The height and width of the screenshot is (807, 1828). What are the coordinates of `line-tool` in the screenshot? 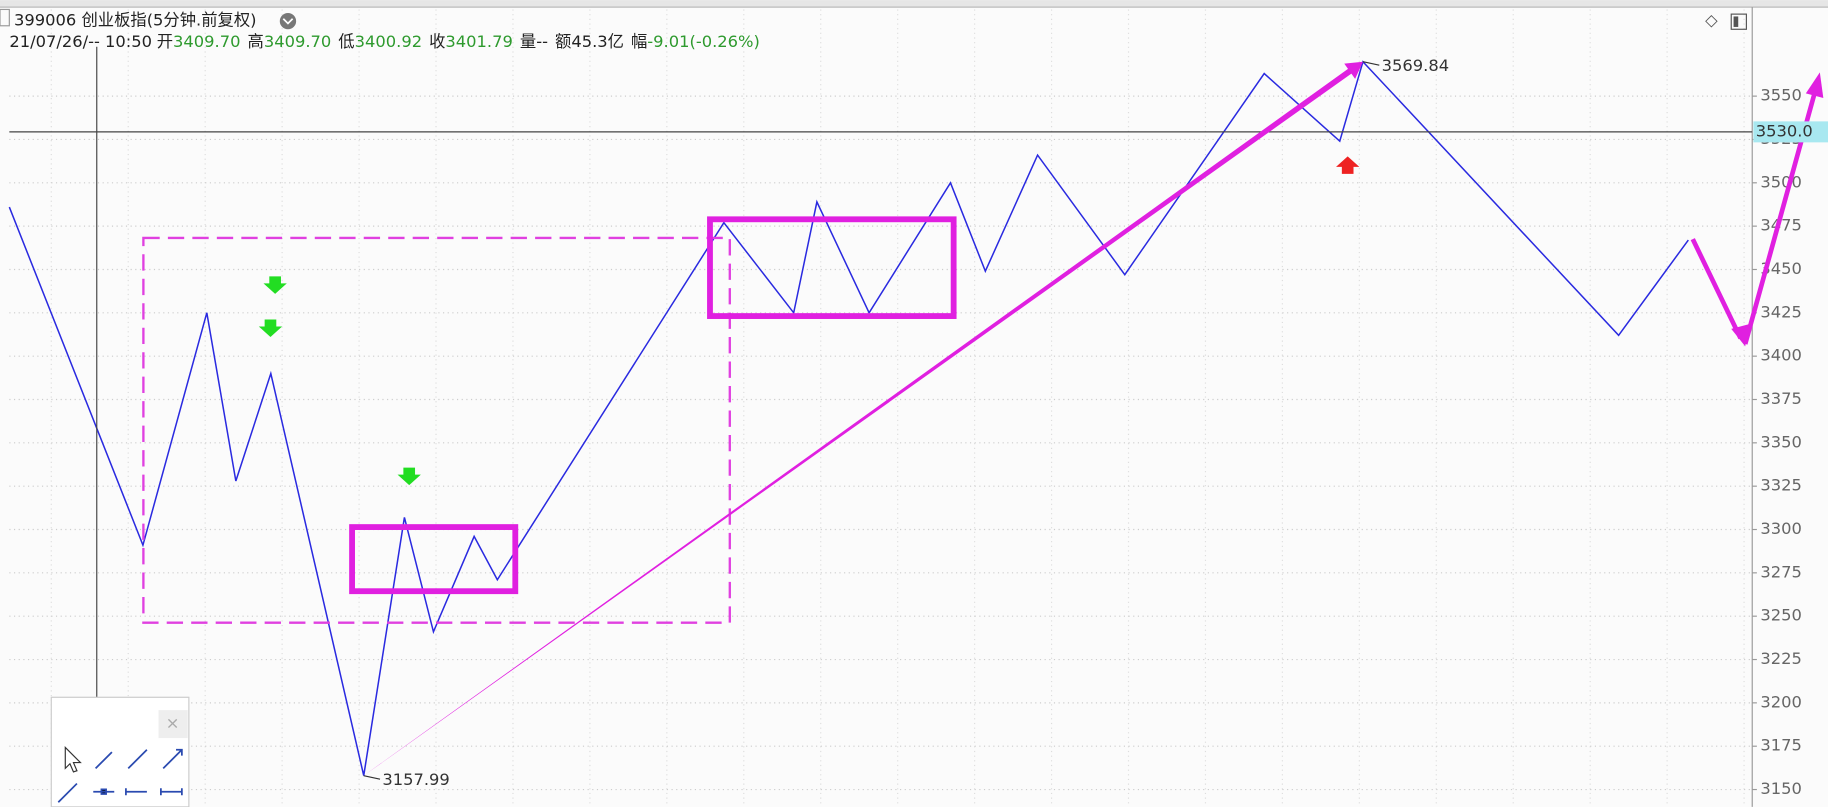 It's located at (103, 760).